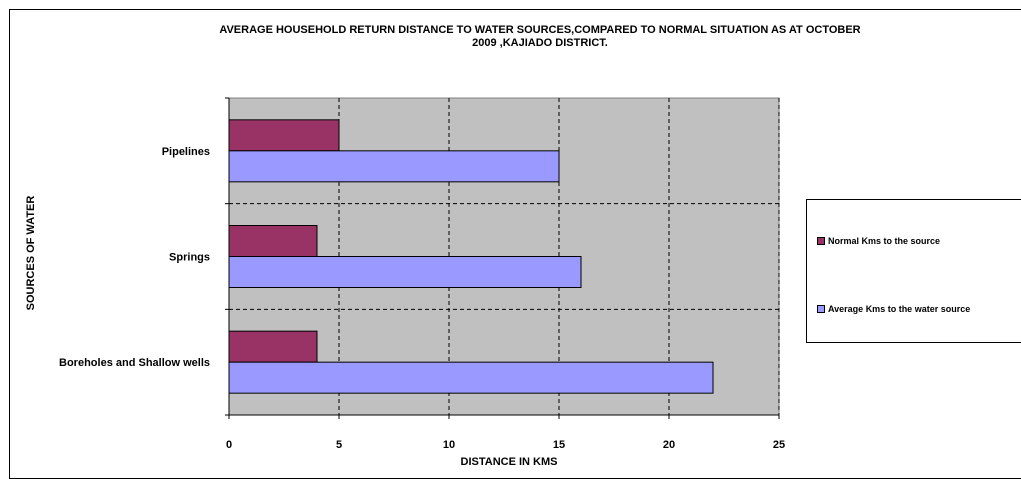 This screenshot has width=1021, height=479. Describe the element at coordinates (821, 309) in the screenshot. I see `legend-swatch-average` at that location.